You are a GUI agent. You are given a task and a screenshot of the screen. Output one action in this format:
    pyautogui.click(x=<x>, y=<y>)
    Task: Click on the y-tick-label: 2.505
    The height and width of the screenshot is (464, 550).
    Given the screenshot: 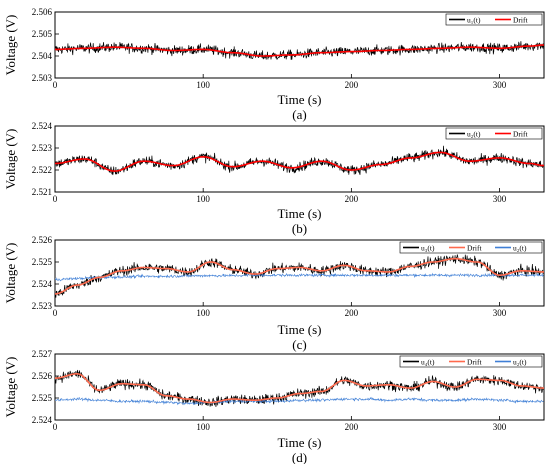 What is the action you would take?
    pyautogui.click(x=42, y=34)
    